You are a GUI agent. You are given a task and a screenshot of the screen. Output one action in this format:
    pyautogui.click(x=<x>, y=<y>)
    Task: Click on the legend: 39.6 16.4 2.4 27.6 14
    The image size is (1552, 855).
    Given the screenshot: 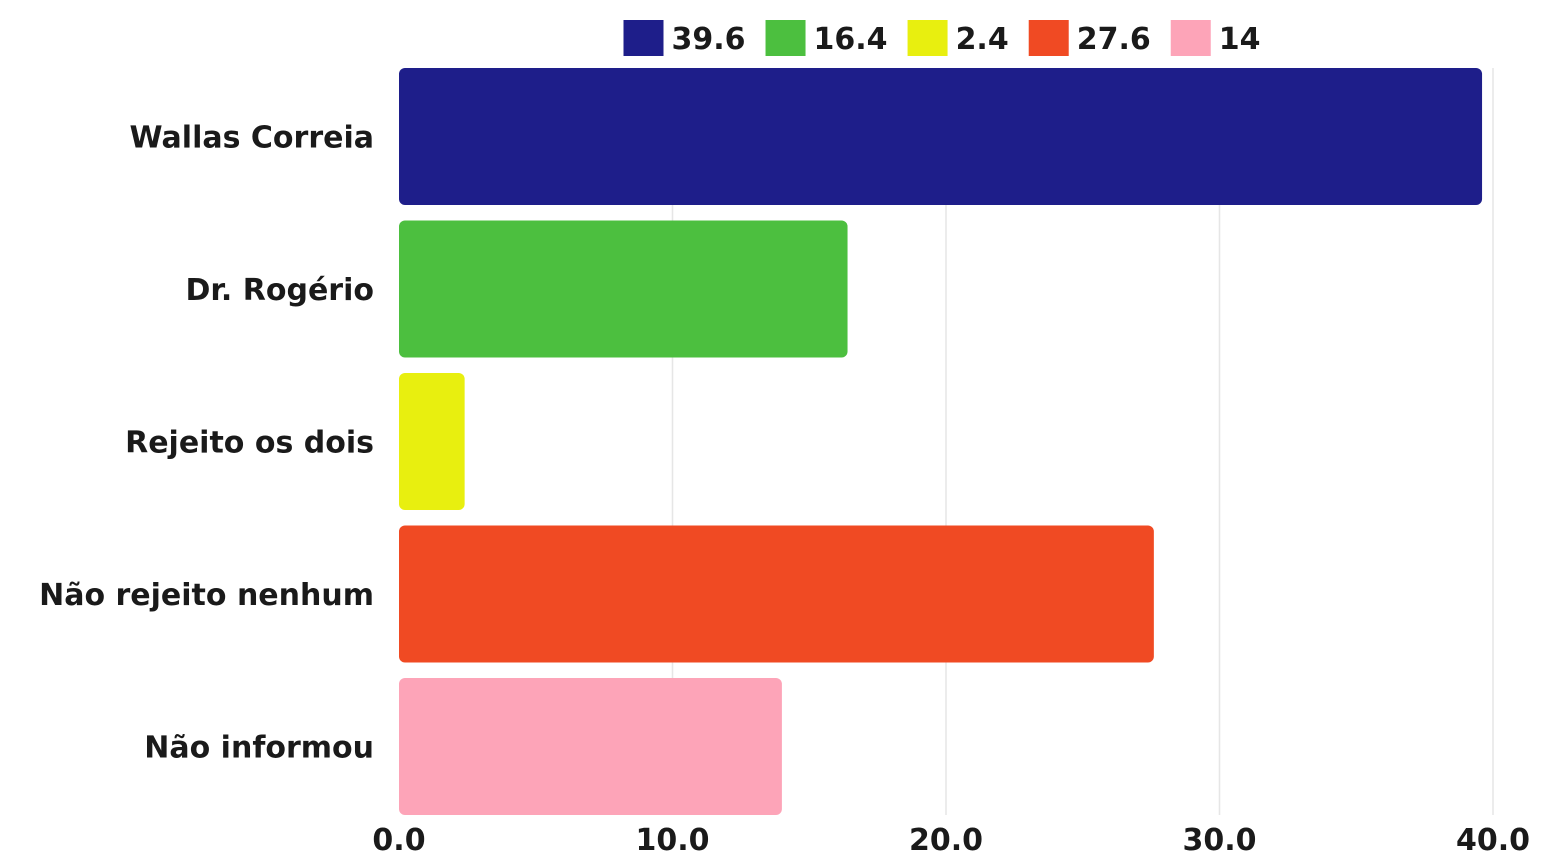 What is the action you would take?
    pyautogui.click(x=942, y=38)
    